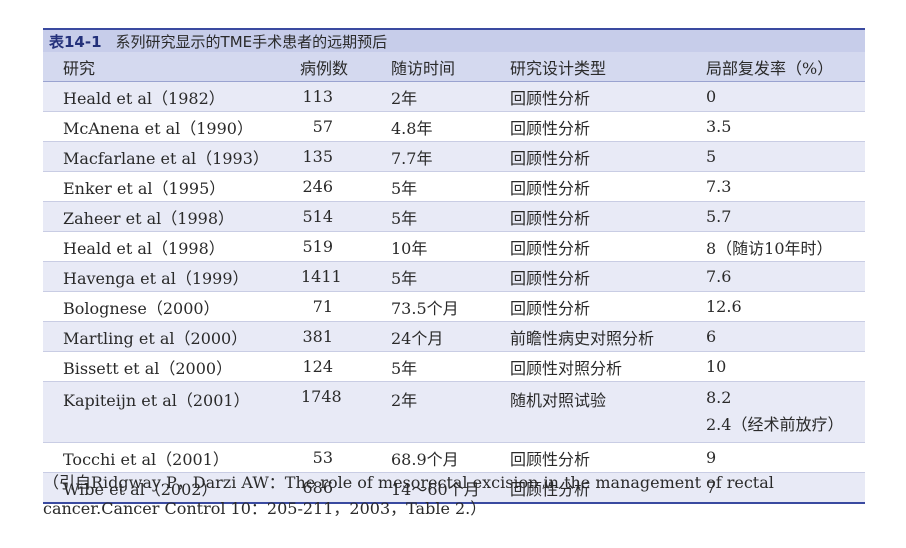 Image resolution: width=906 pixels, height=548 pixels. Describe the element at coordinates (345, 306) in the screenshot. I see `cell-cases: 71` at that location.